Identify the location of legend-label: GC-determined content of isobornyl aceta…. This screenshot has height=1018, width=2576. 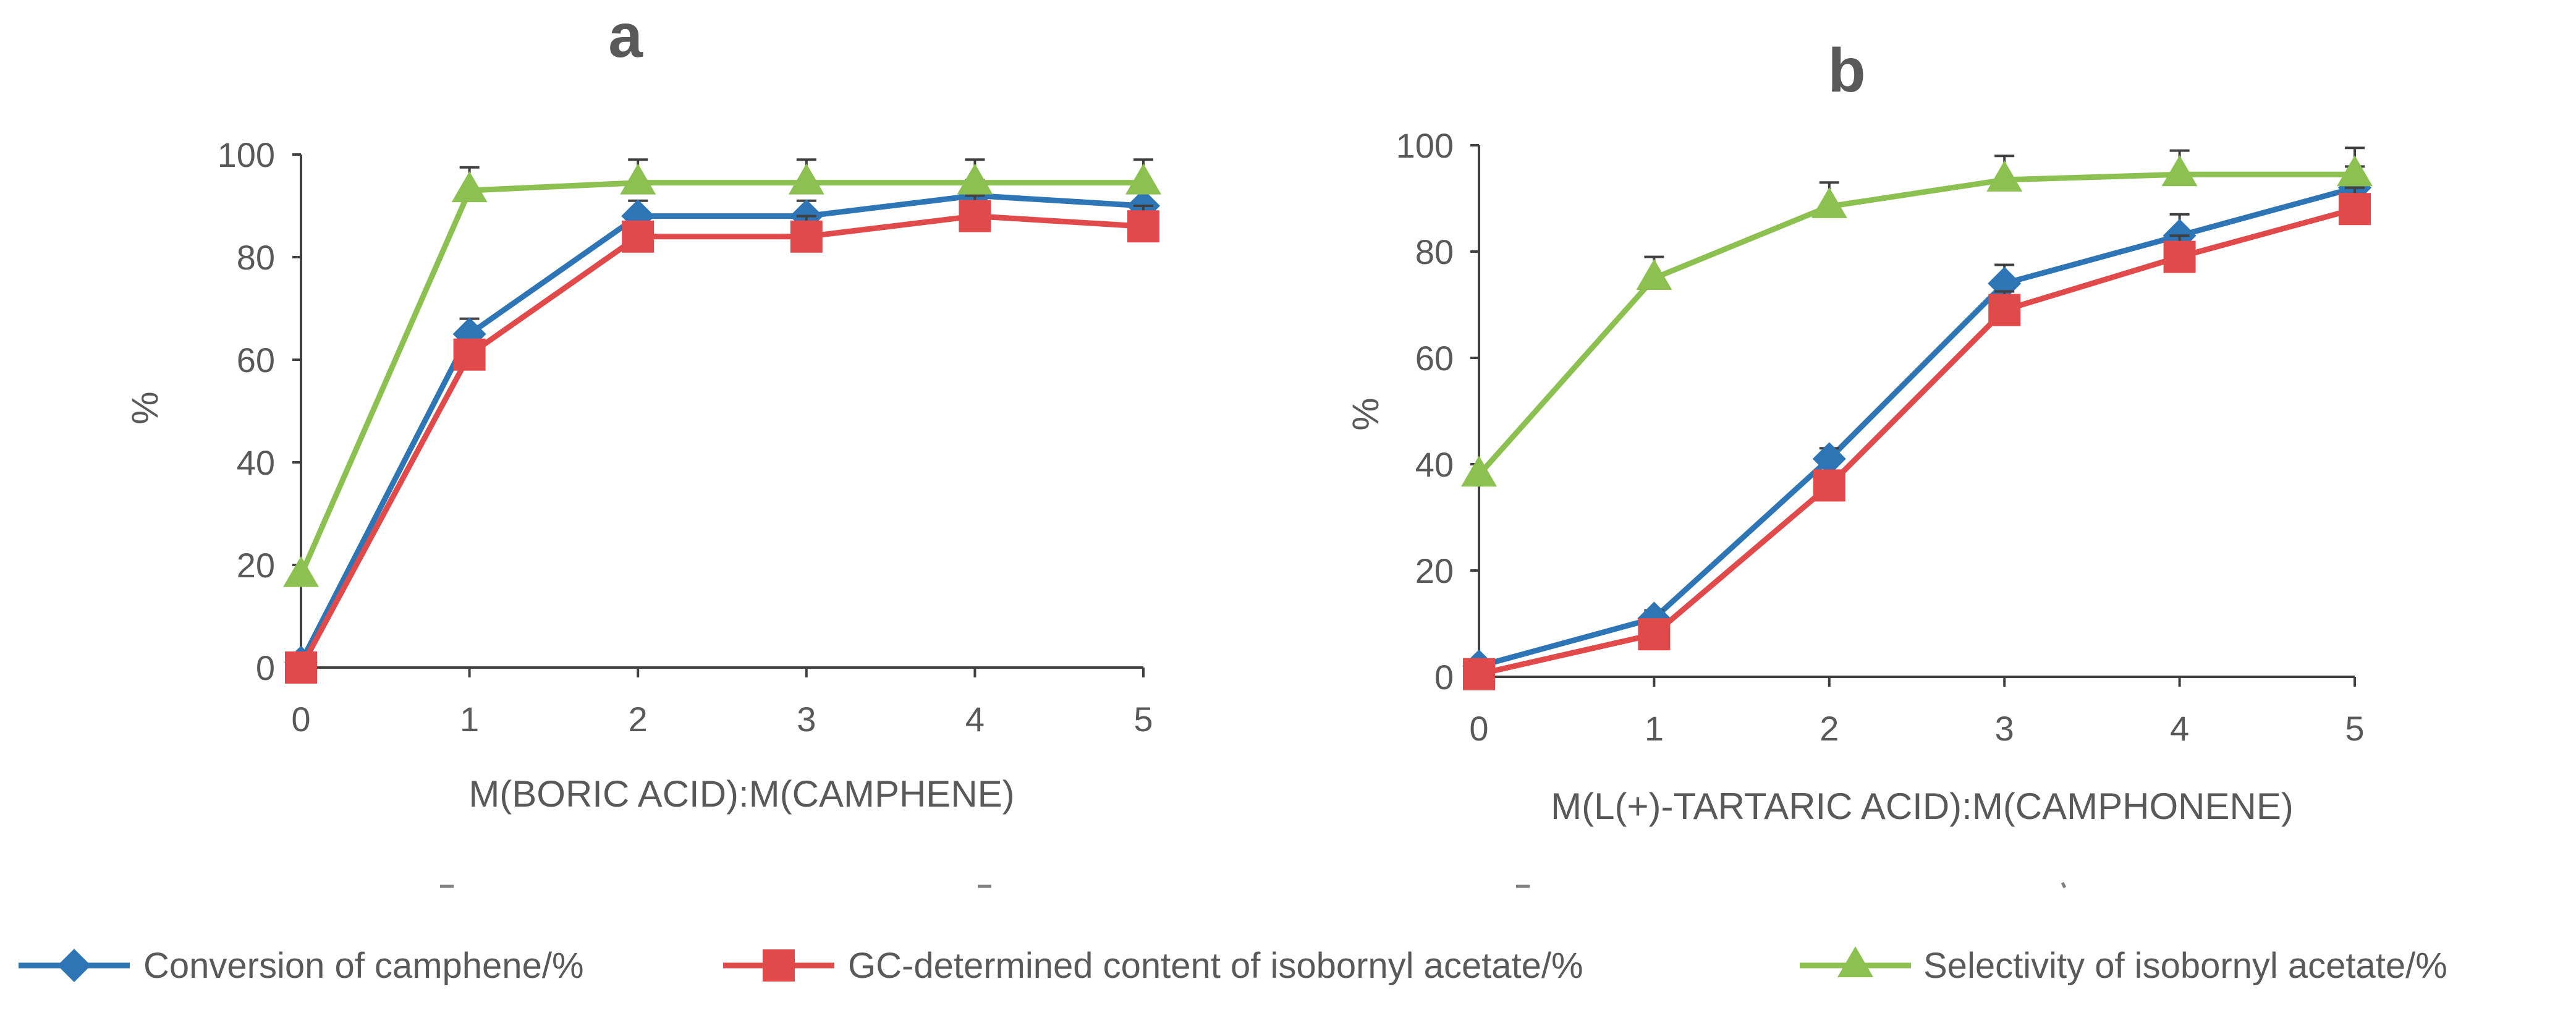
(1215, 966).